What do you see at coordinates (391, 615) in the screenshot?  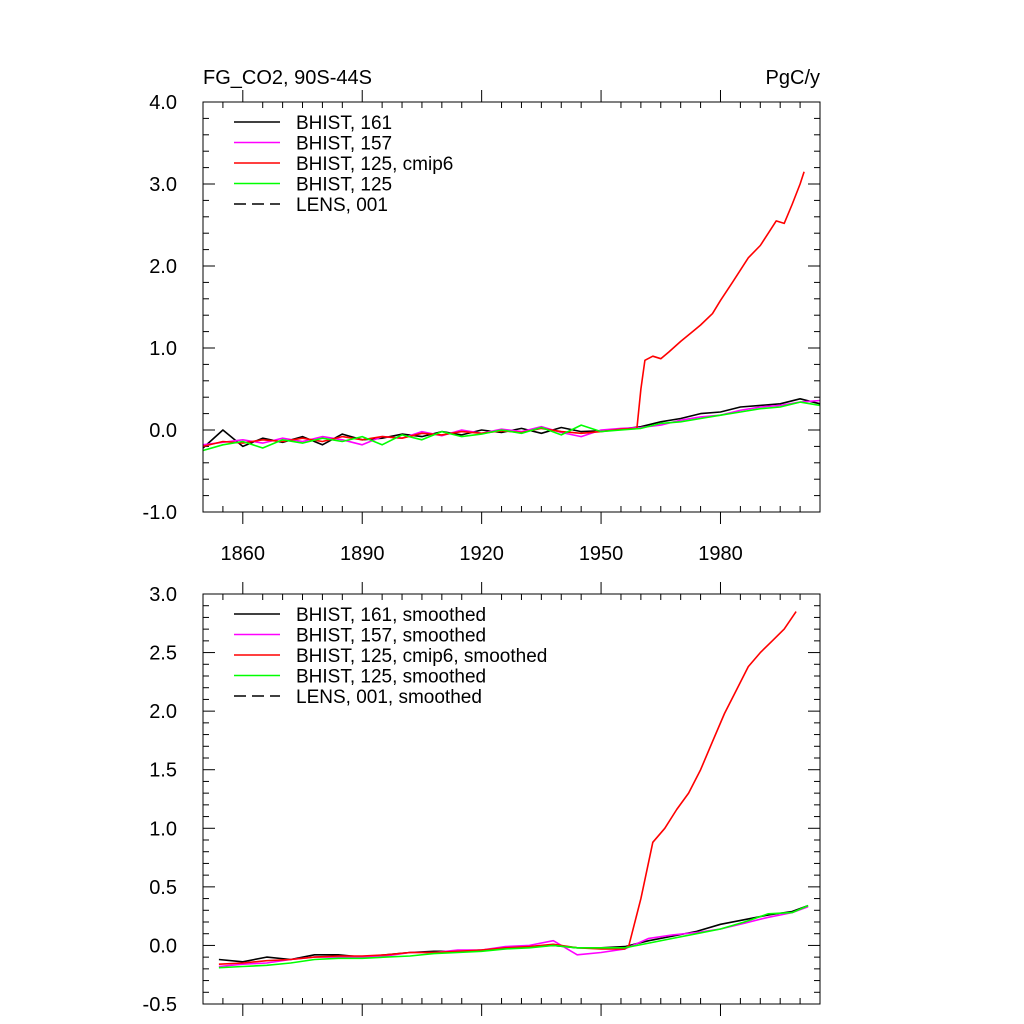 I see `legend-label: BHIST, 161, smoothed` at bounding box center [391, 615].